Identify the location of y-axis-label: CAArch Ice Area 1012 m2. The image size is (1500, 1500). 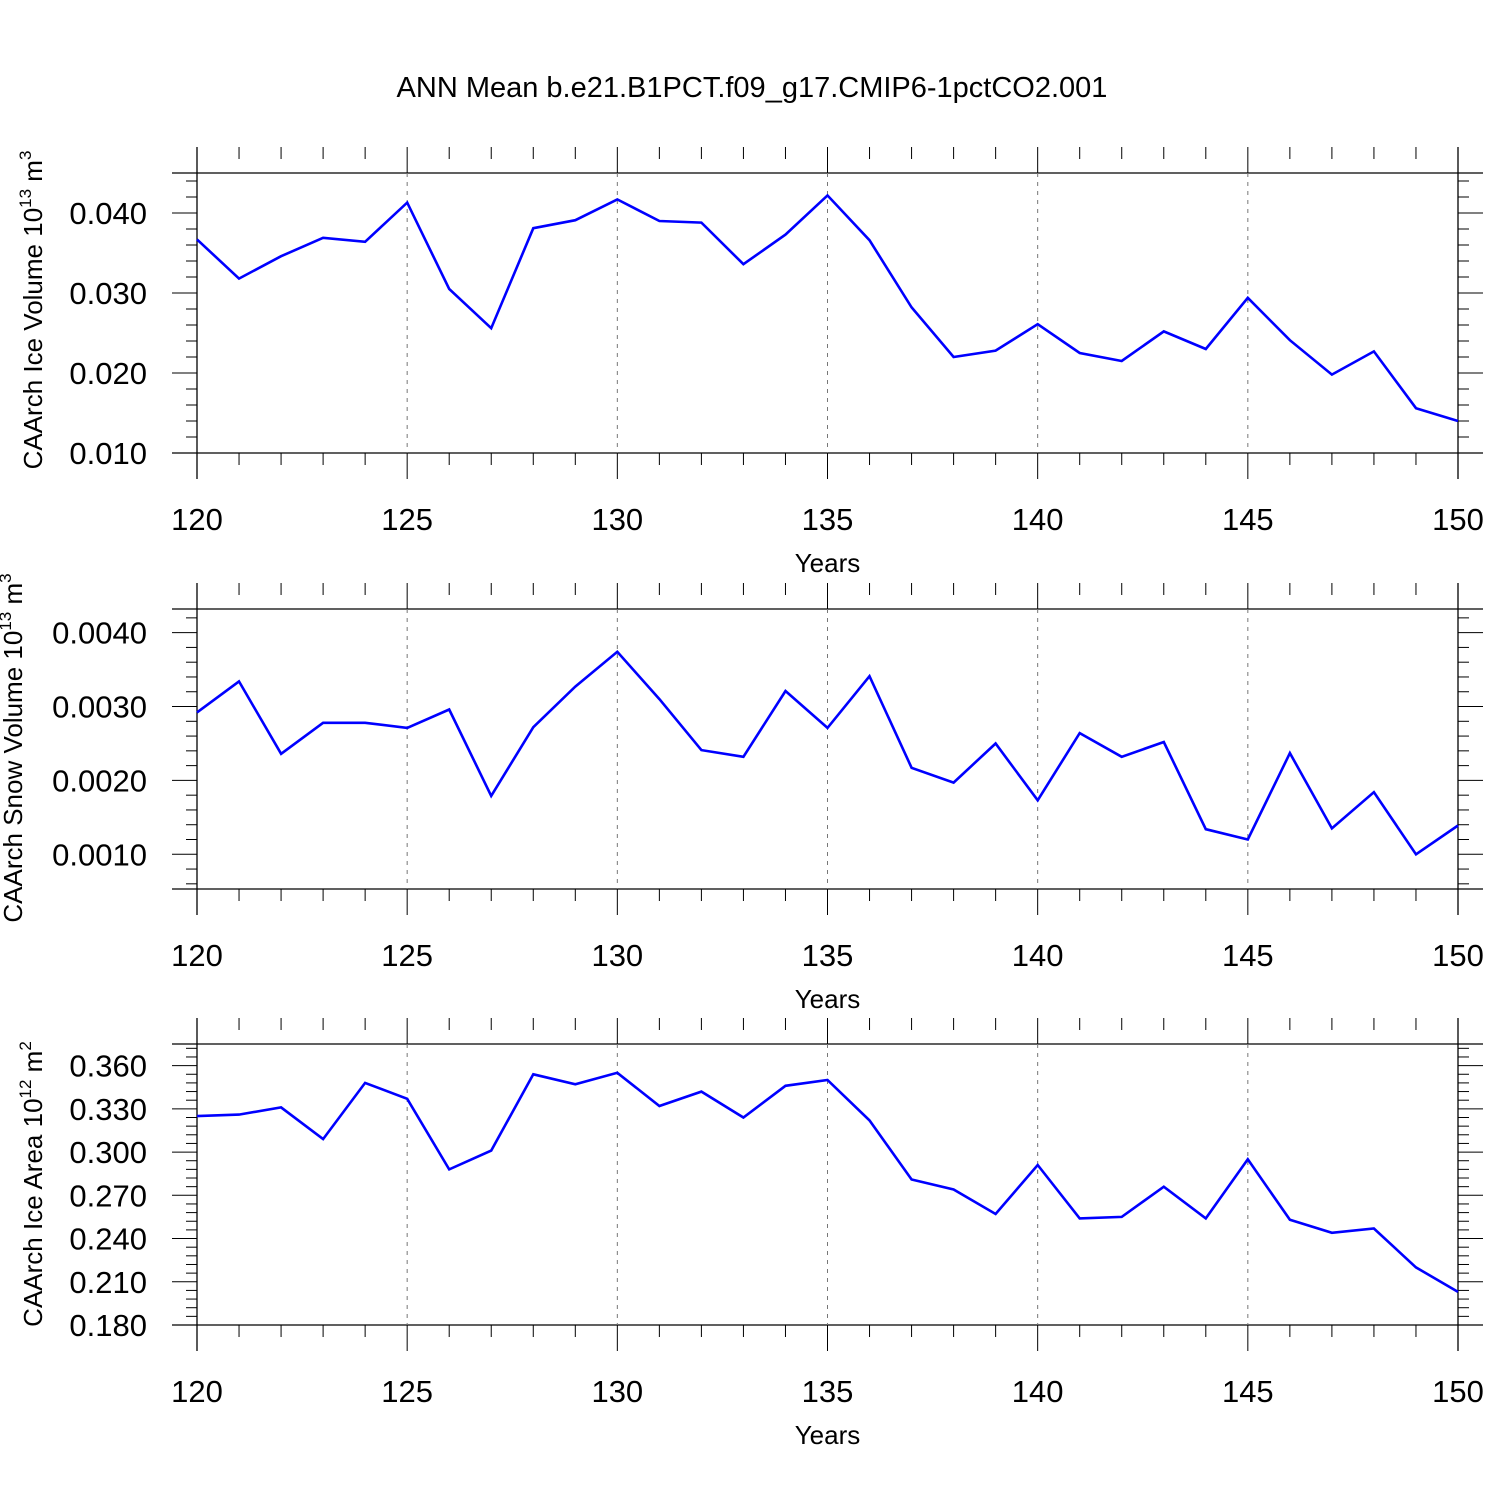
(32, 1184).